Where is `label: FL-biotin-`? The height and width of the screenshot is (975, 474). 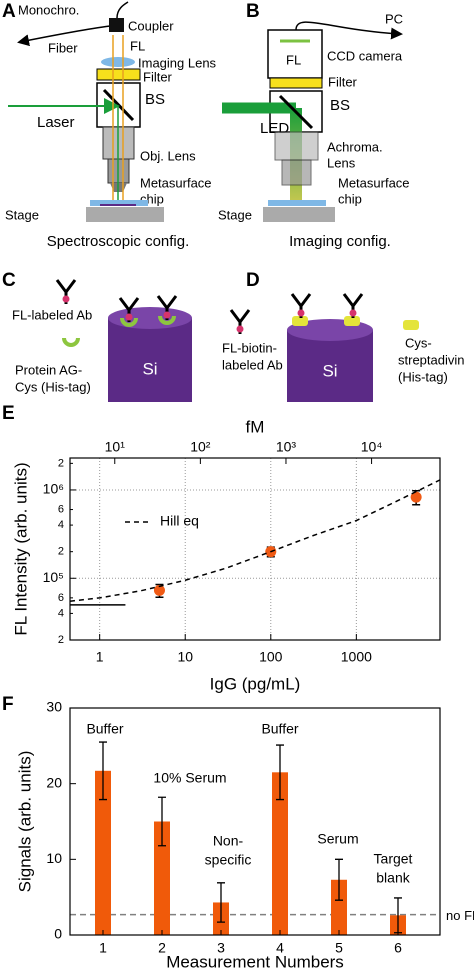
label: FL-biotin- is located at coordinates (249, 347).